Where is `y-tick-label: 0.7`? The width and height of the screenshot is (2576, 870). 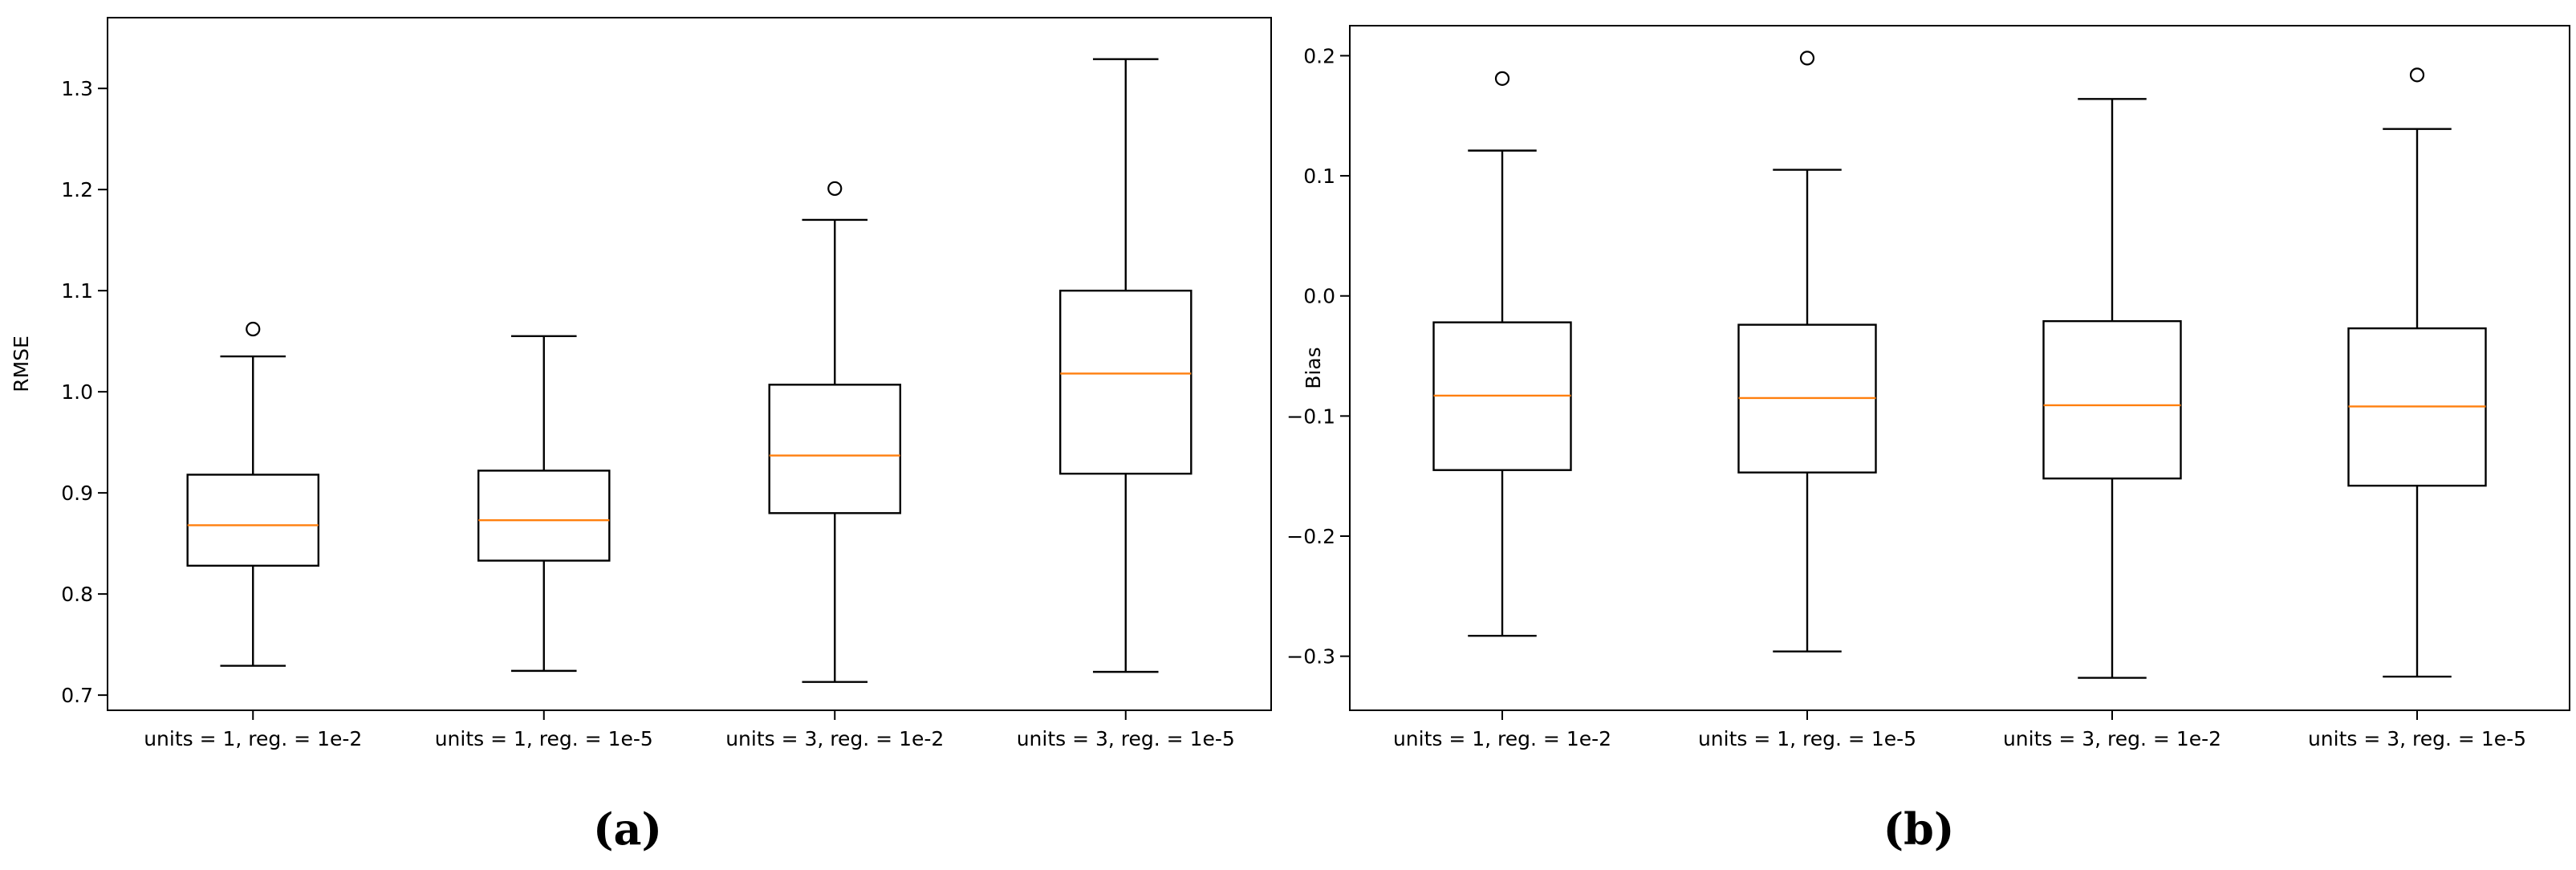 y-tick-label: 0.7 is located at coordinates (77, 695).